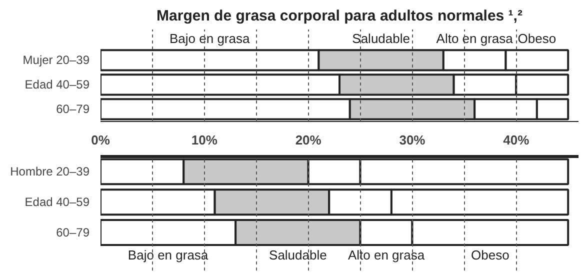  What do you see at coordinates (412, 140) in the screenshot?
I see `x-tick-label: 30%` at bounding box center [412, 140].